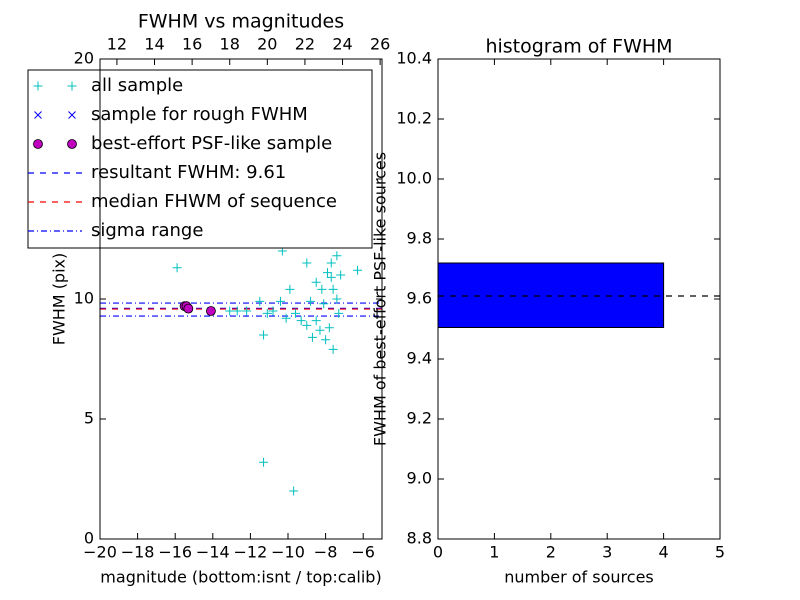 The height and width of the screenshot is (600, 800). What do you see at coordinates (154, 44) in the screenshot?
I see `x2-tick-label: 14` at bounding box center [154, 44].